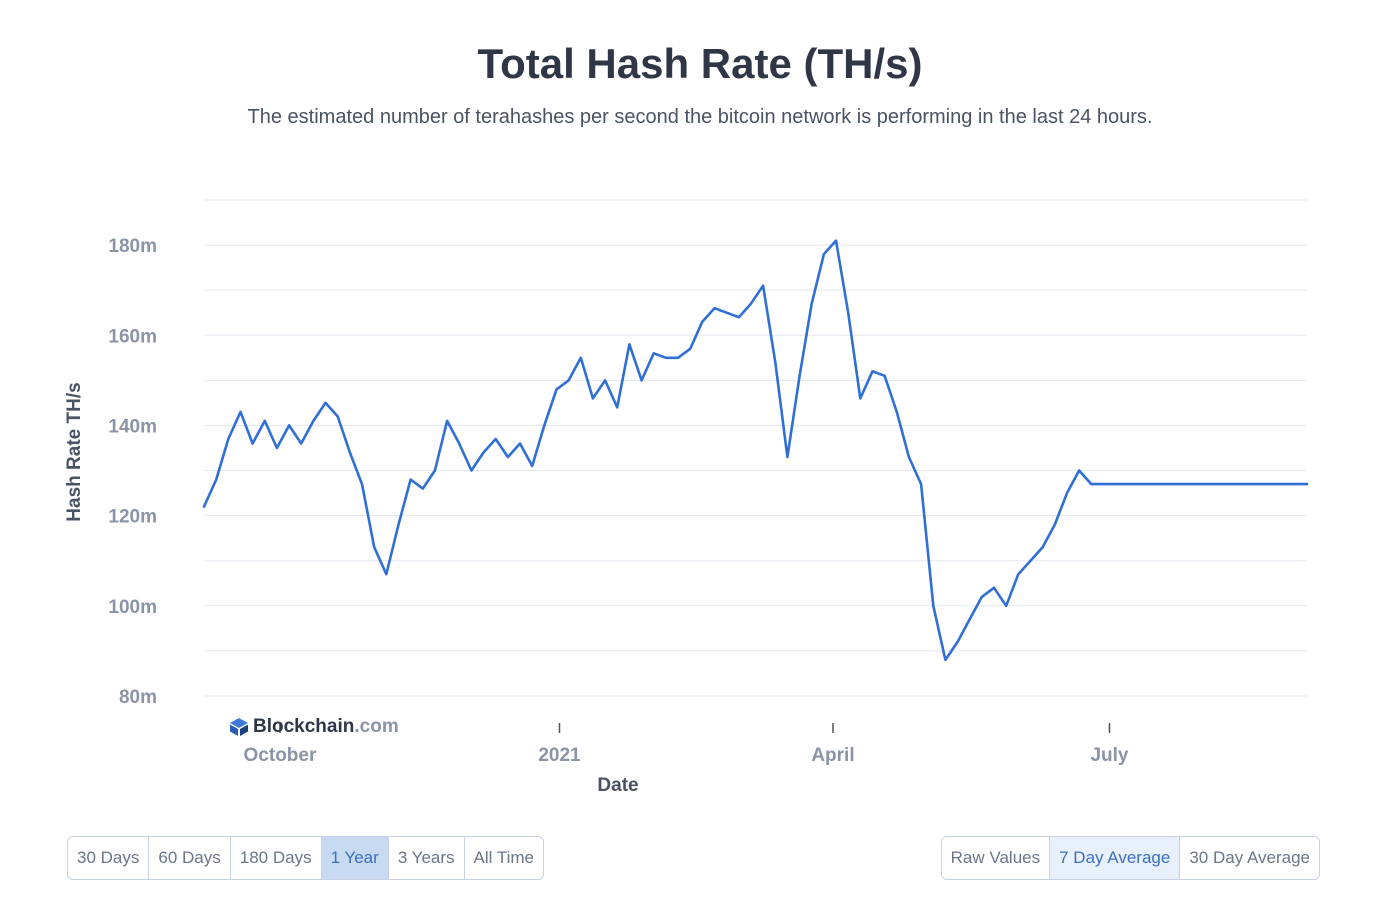 This screenshot has width=1400, height=916. I want to click on range-60-days-button: 60 Days, so click(190, 858).